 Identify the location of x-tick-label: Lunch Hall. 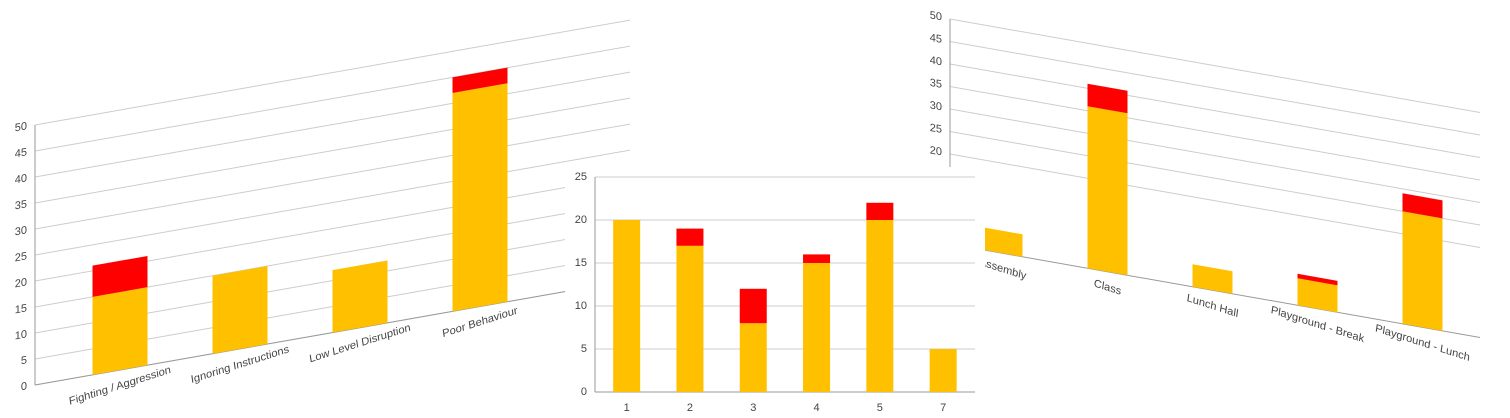
(1212, 306).